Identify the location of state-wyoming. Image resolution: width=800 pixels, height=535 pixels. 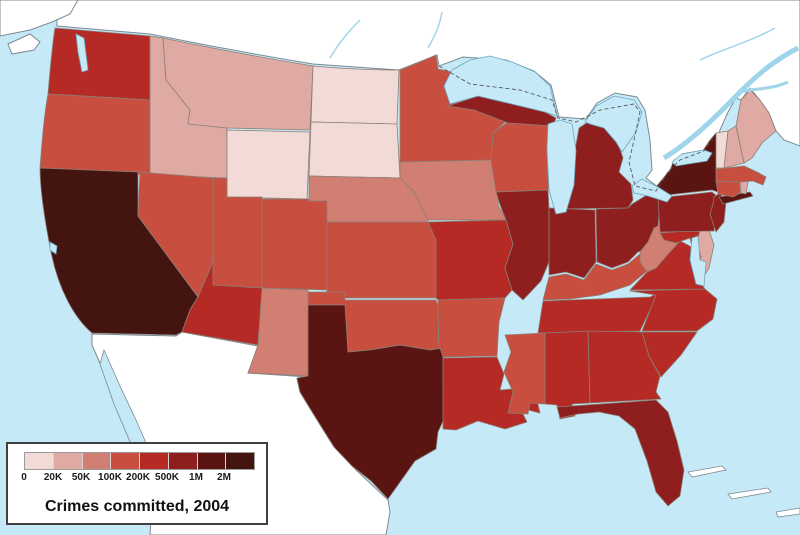
(268, 164).